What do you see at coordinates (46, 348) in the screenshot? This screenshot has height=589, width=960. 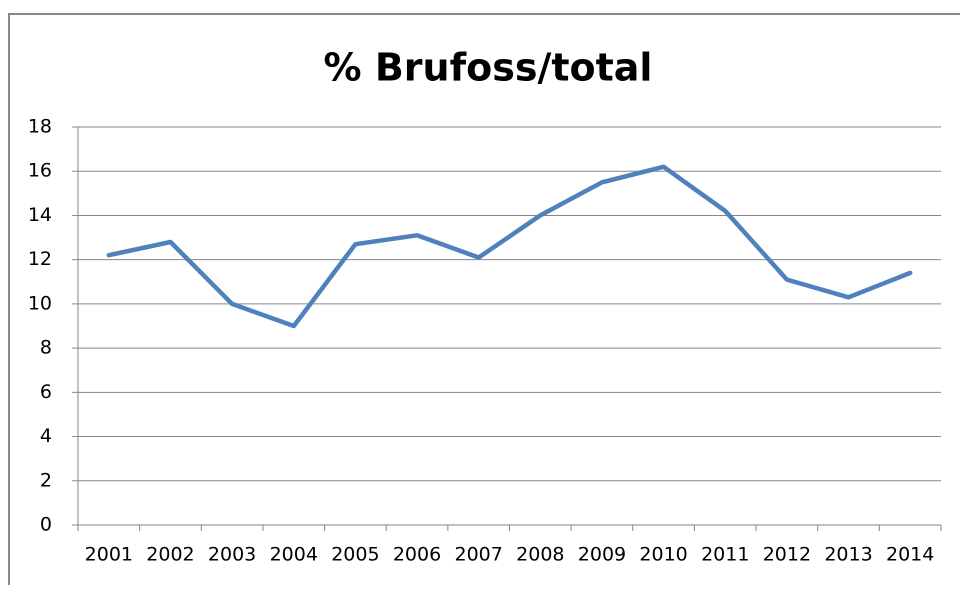 I see `y-tick-label: 8` at bounding box center [46, 348].